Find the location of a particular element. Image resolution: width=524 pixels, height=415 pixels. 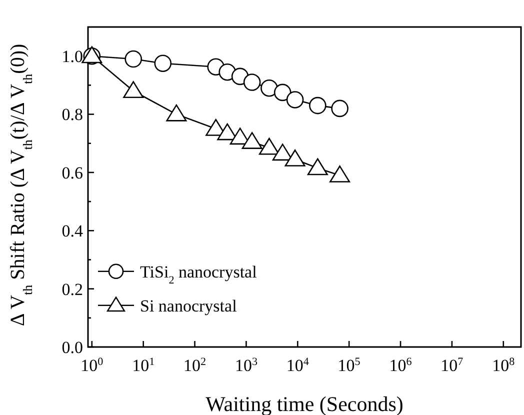

y-tick-label: 0.0 is located at coordinates (72, 347).